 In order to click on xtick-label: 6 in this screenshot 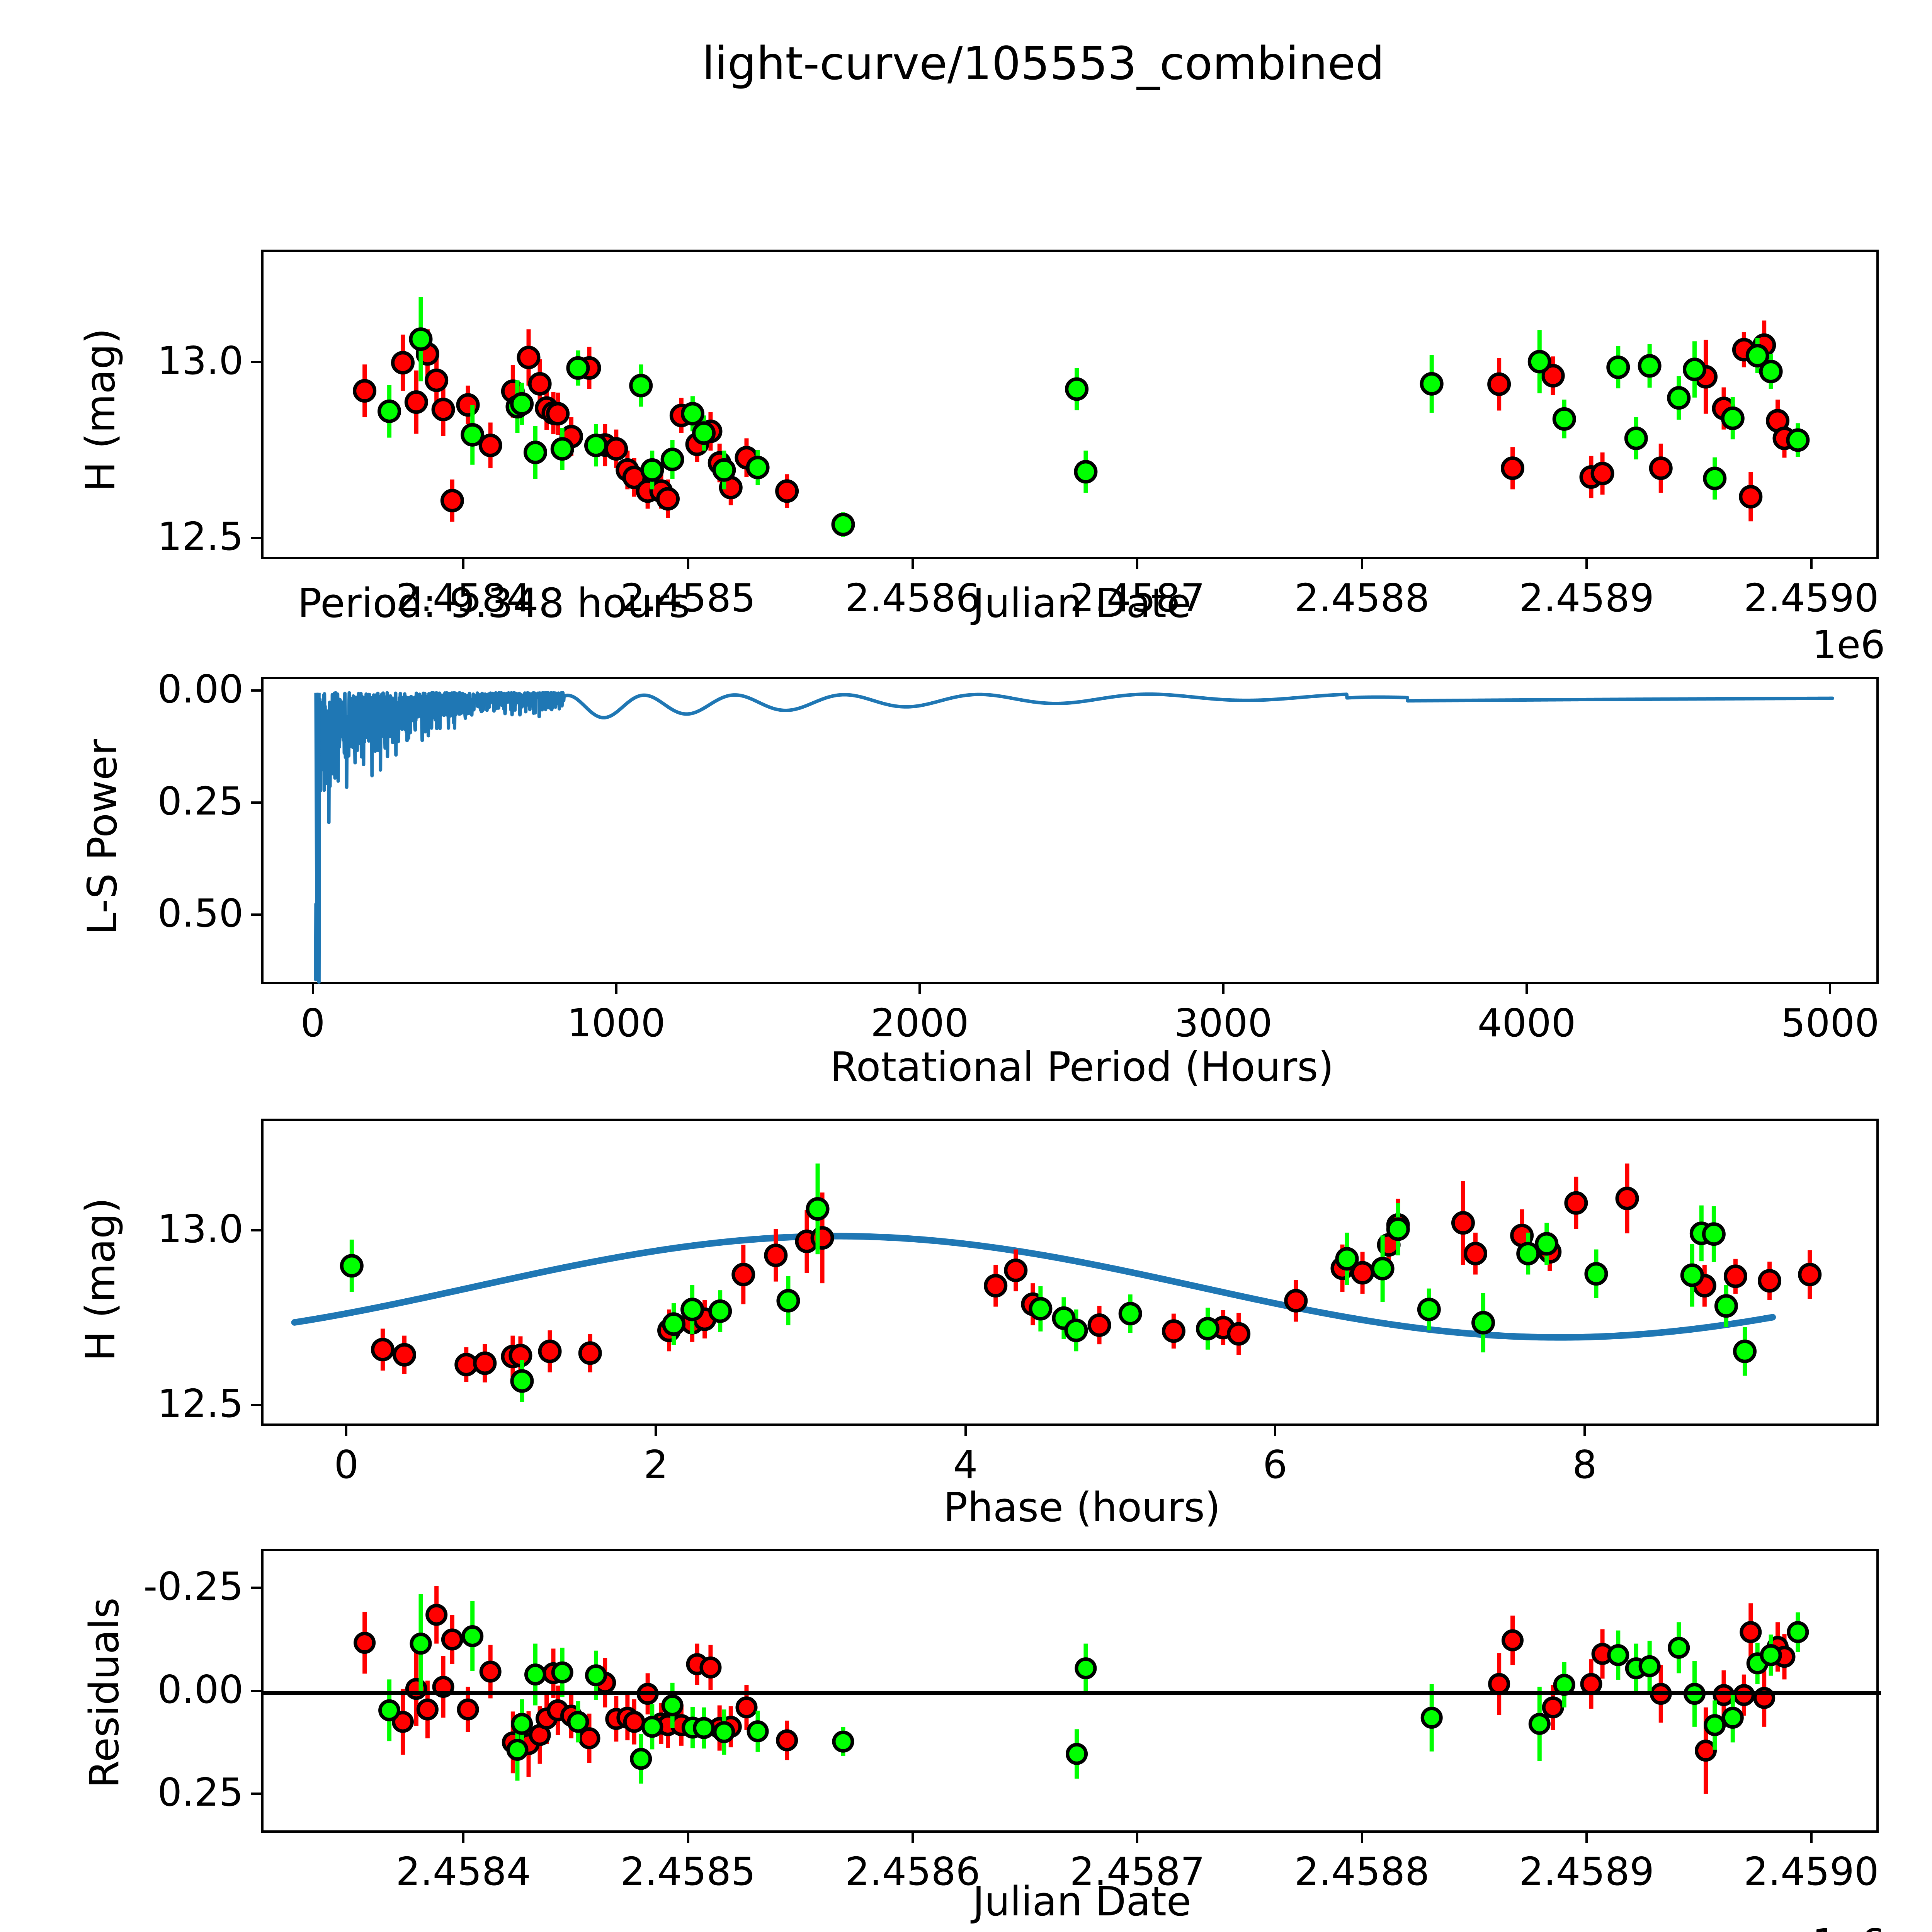, I will do `click(1275, 1464)`.